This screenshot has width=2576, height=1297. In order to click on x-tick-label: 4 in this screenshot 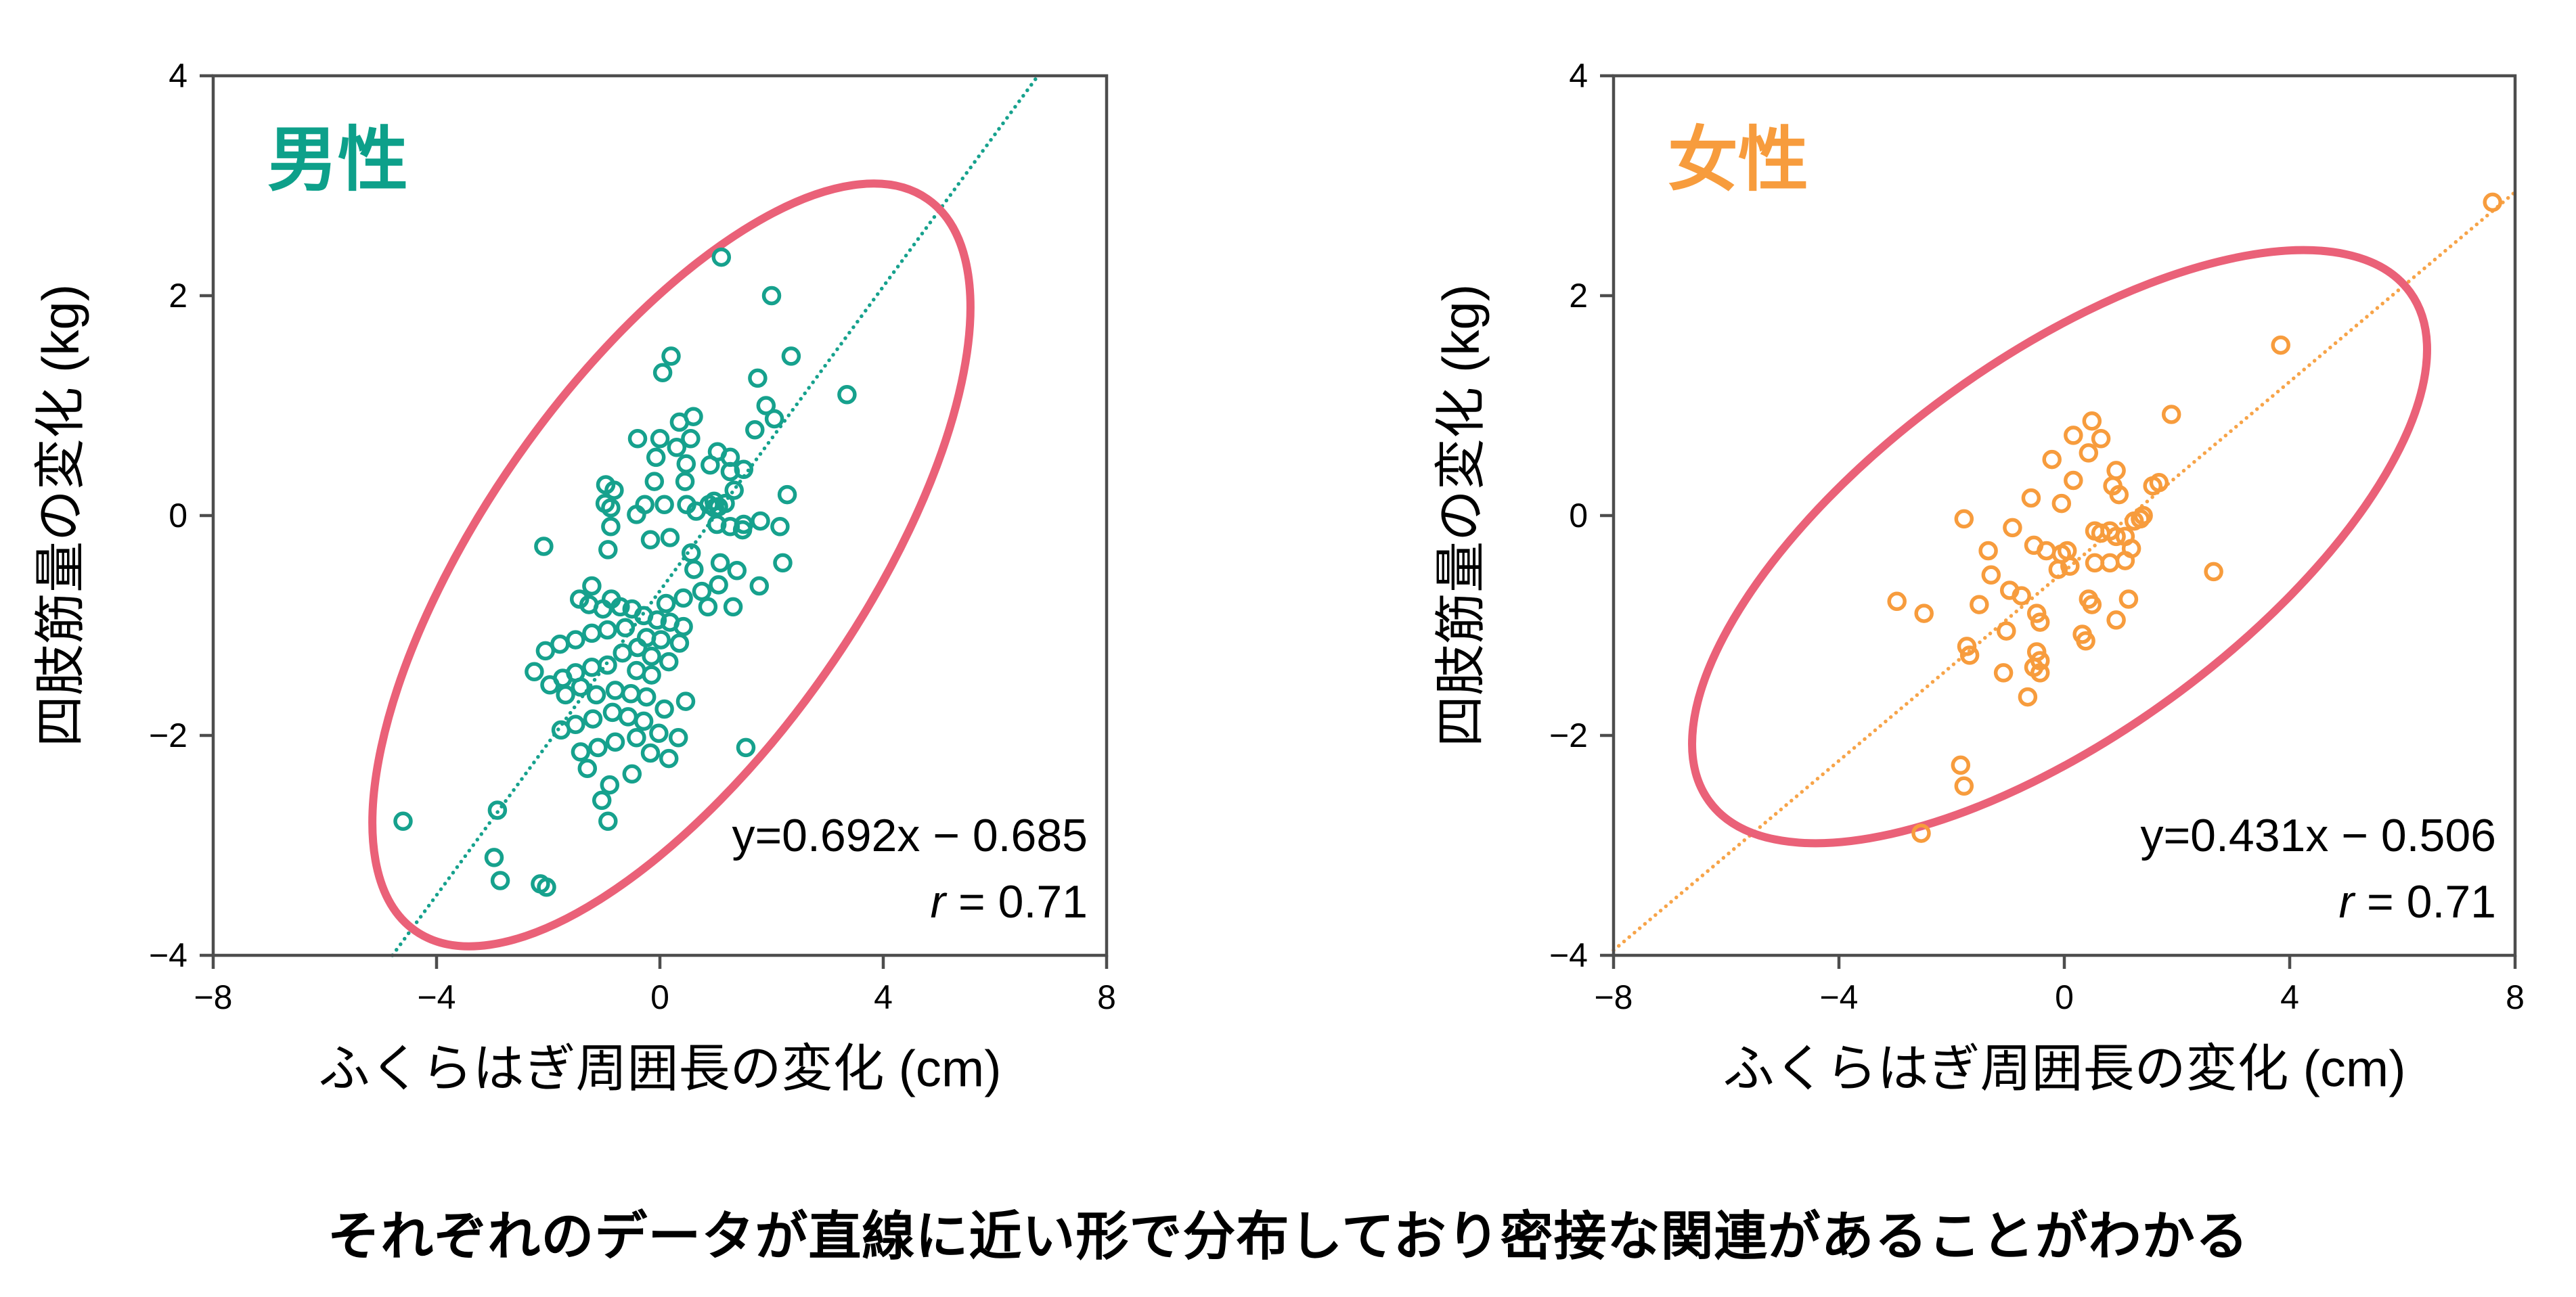, I will do `click(883, 997)`.